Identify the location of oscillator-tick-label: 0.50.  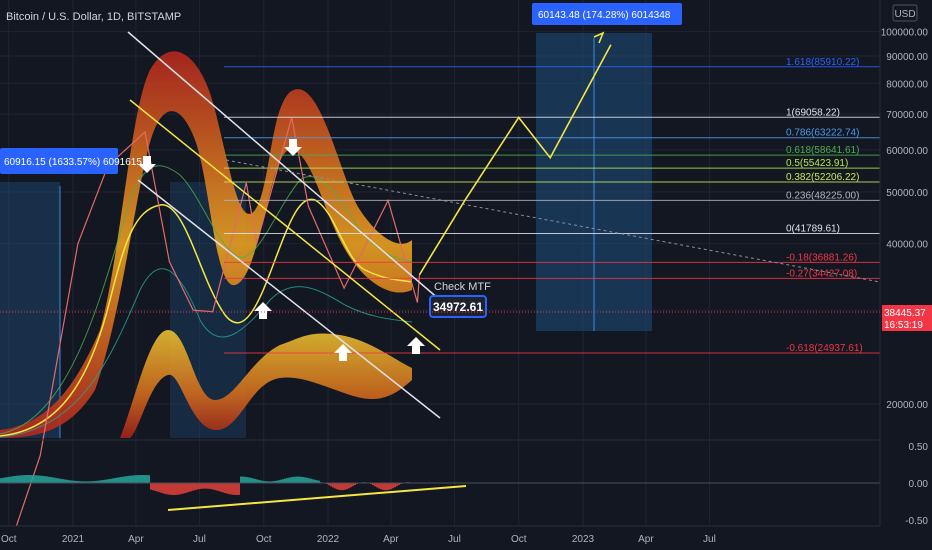
(919, 447).